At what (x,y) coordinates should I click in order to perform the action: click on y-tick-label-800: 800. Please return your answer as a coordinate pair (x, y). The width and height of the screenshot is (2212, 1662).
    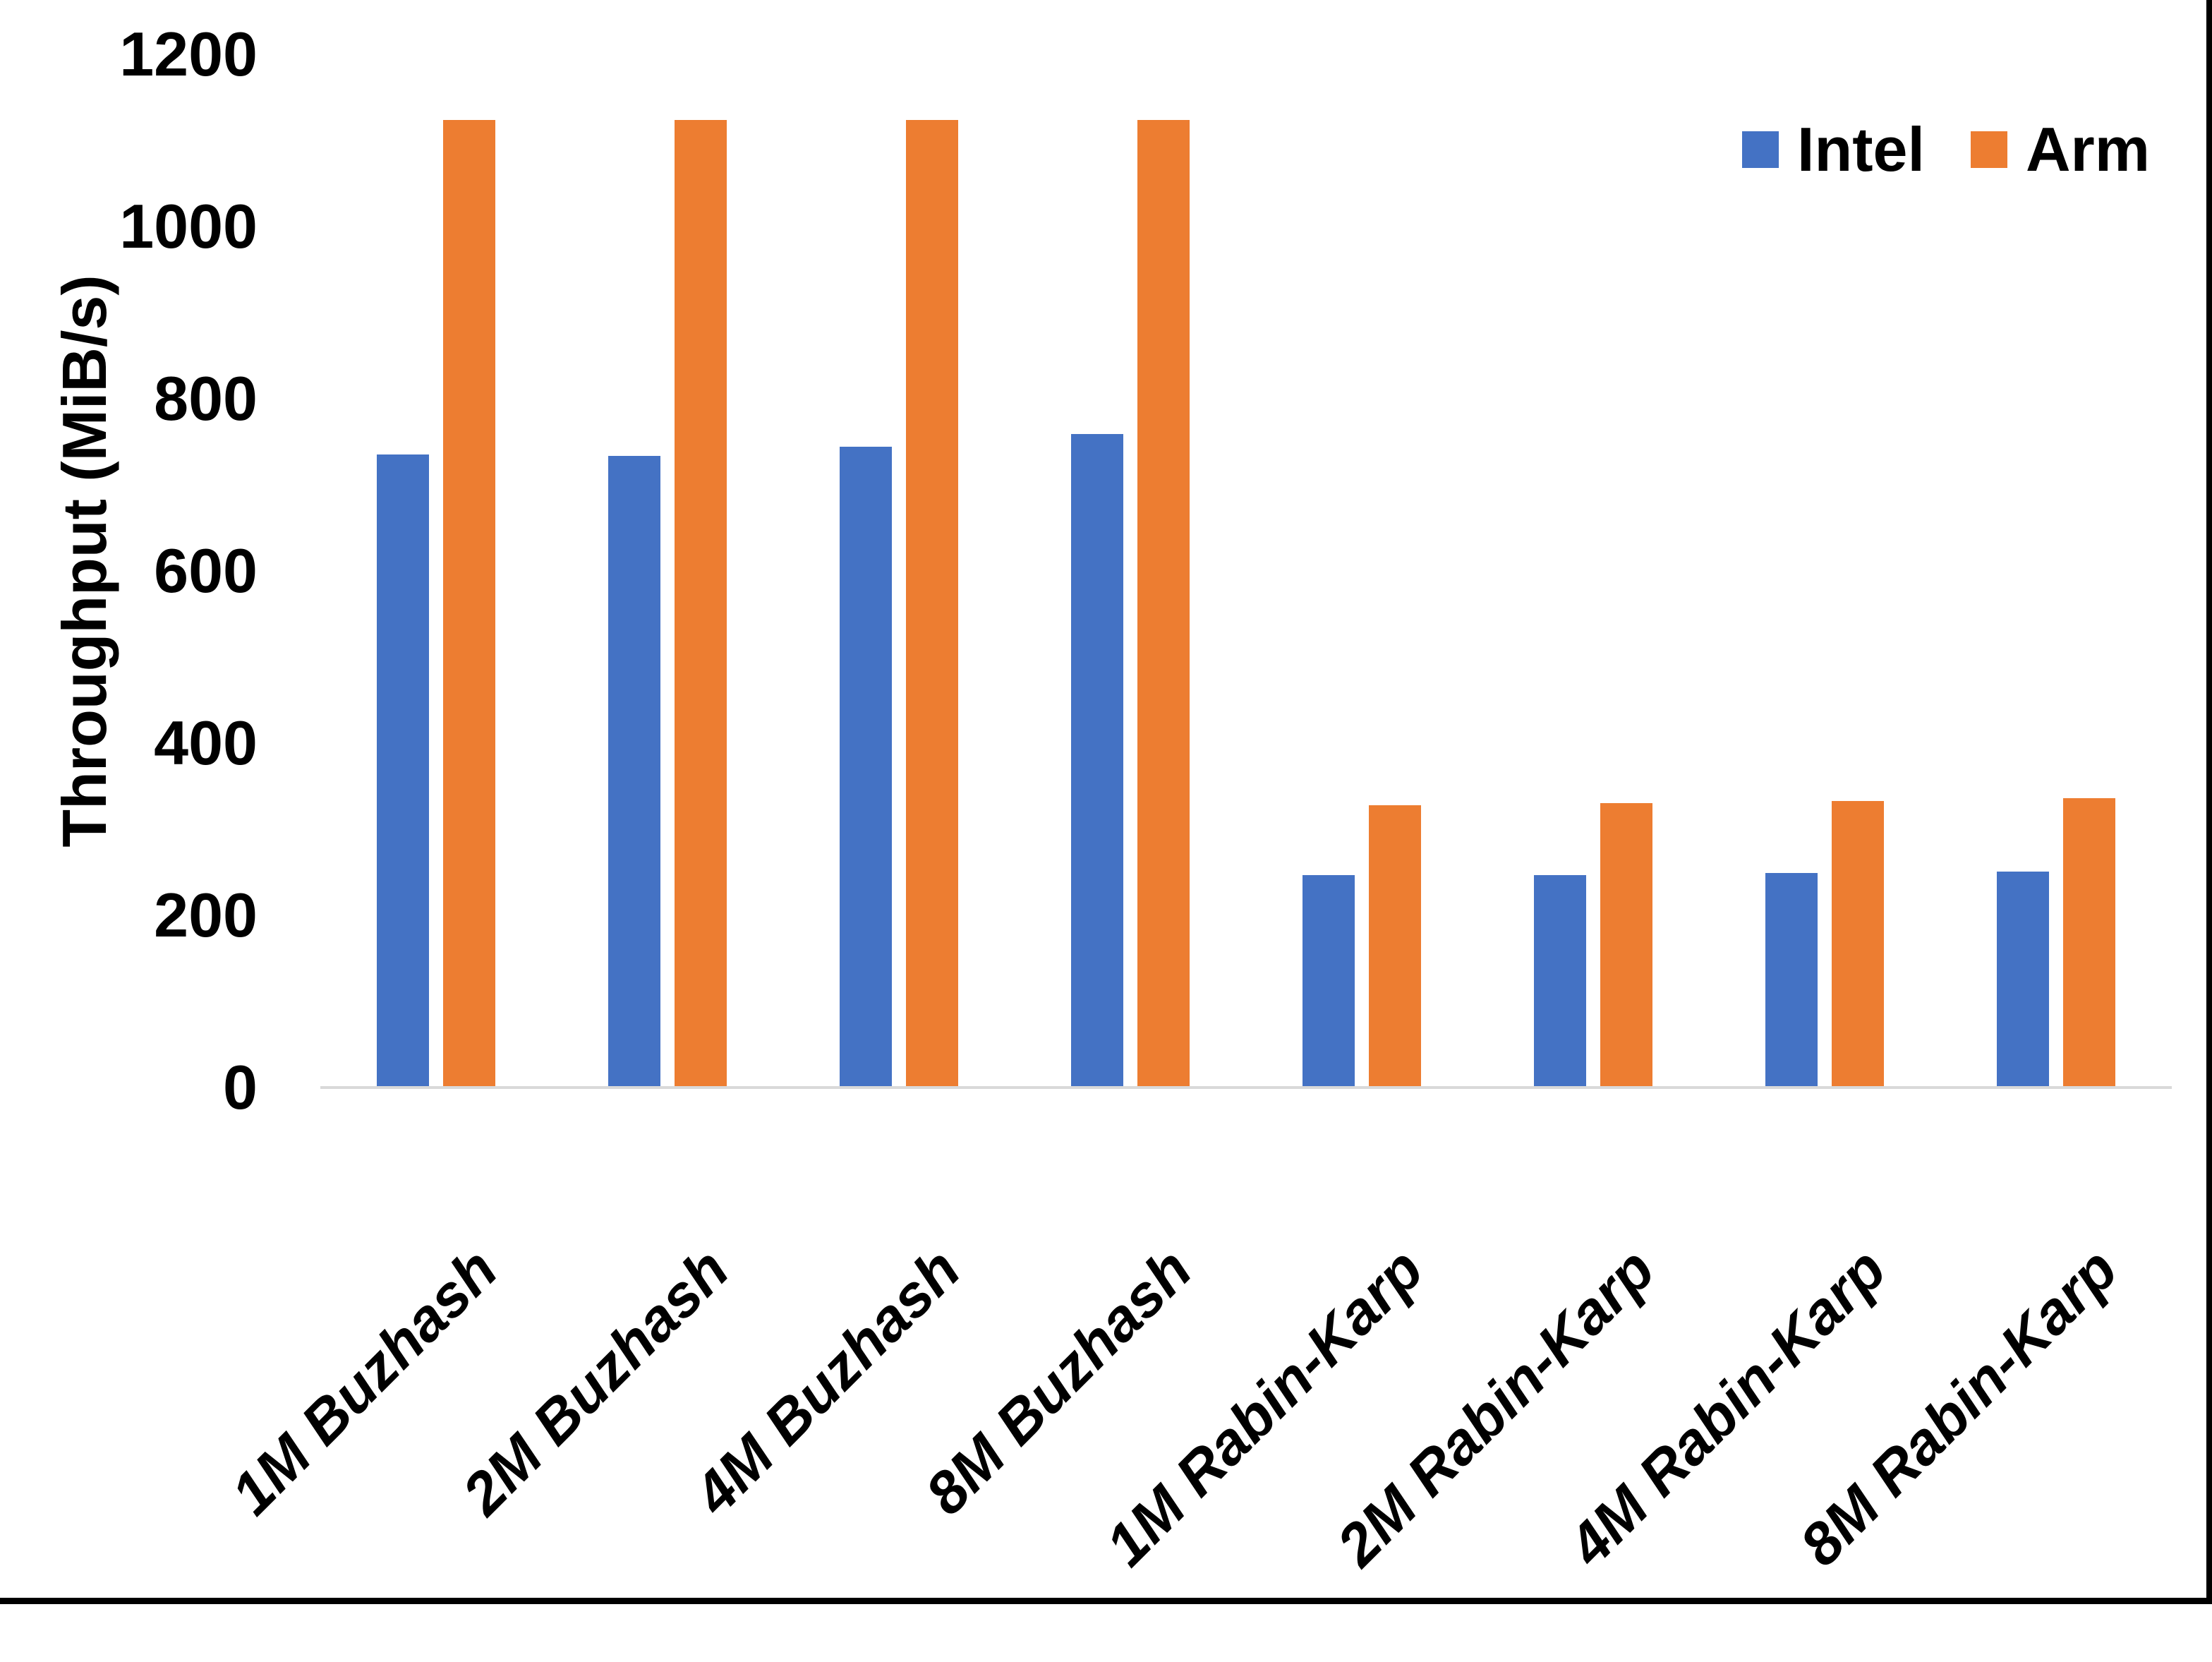
    Looking at the image, I should click on (206, 398).